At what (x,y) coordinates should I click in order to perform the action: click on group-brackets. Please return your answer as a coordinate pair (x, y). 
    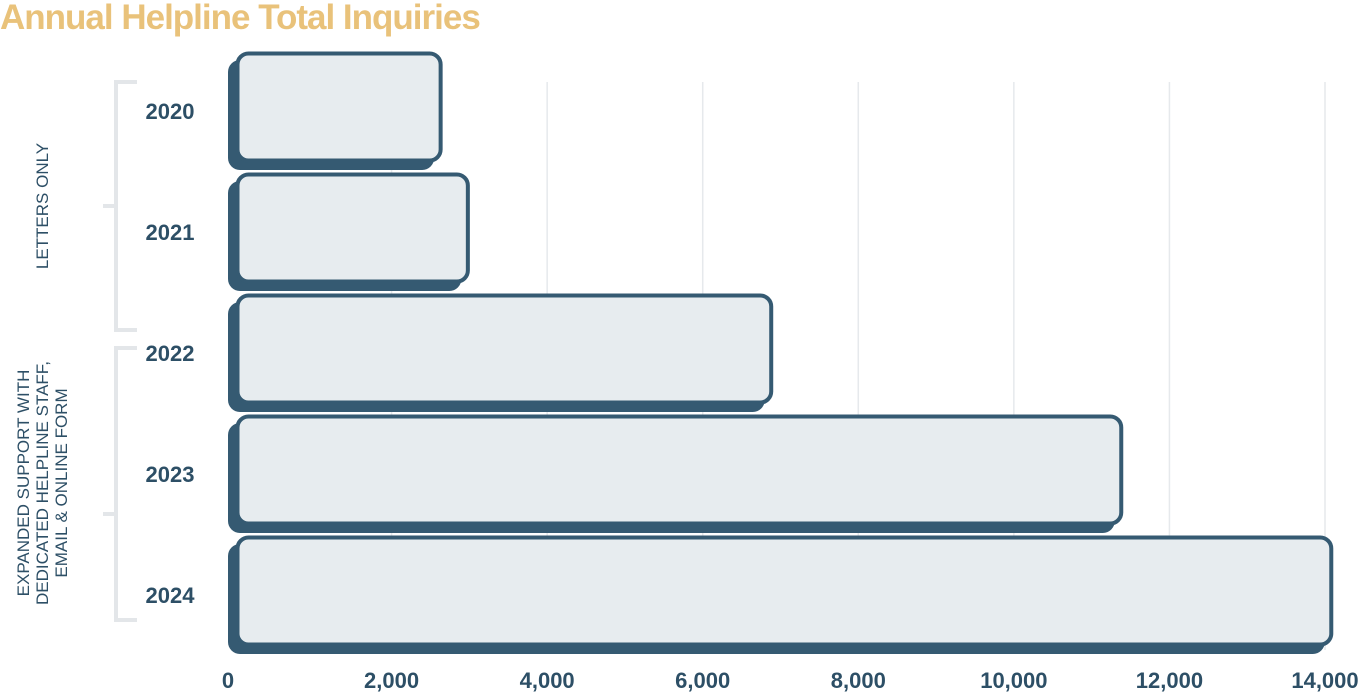
    Looking at the image, I should click on (120, 351).